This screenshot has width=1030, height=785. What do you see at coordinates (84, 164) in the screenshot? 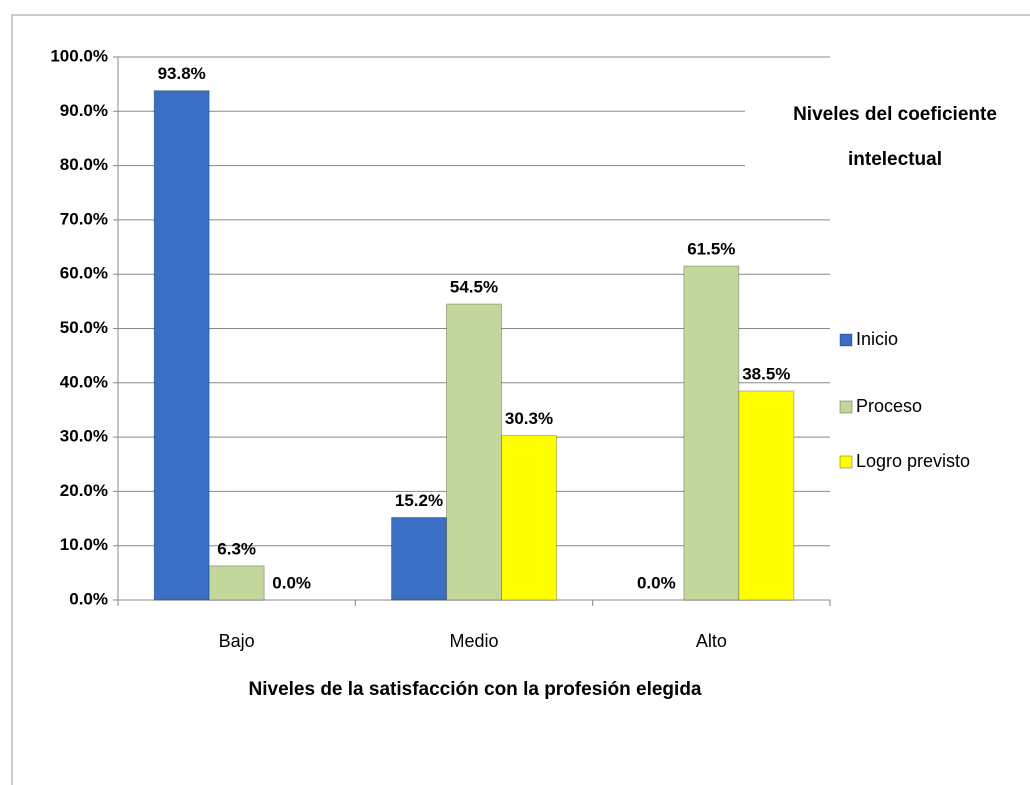
I see `y-tick-label: 80.0%` at bounding box center [84, 164].